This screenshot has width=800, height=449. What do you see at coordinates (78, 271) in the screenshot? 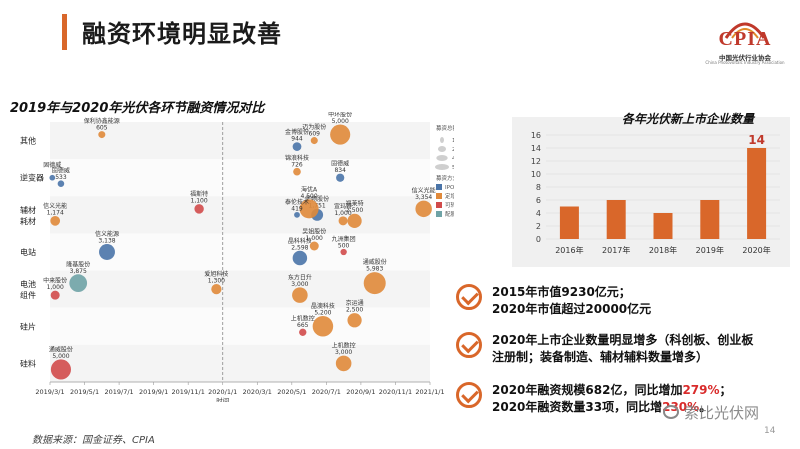
I see `bubble-value-label: 3,875` at bounding box center [78, 271].